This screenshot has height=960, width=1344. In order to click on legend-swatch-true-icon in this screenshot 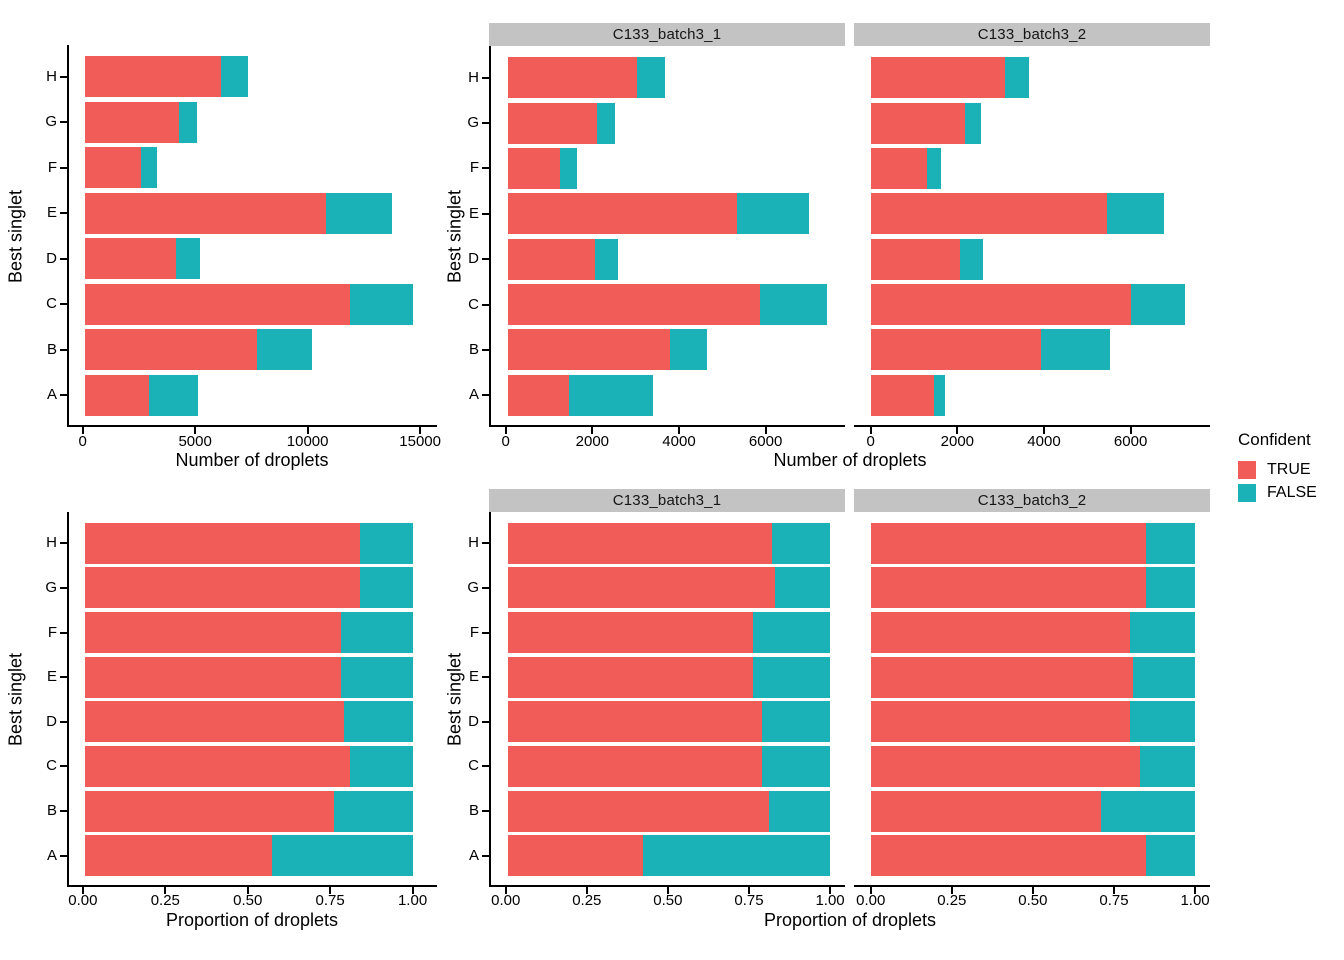, I will do `click(1247, 470)`.